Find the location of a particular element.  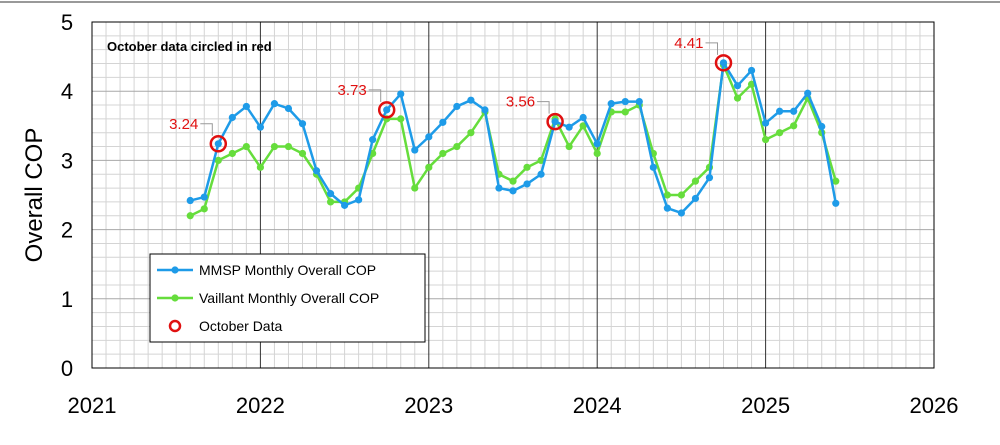

legend-label: October Data is located at coordinates (240, 326).